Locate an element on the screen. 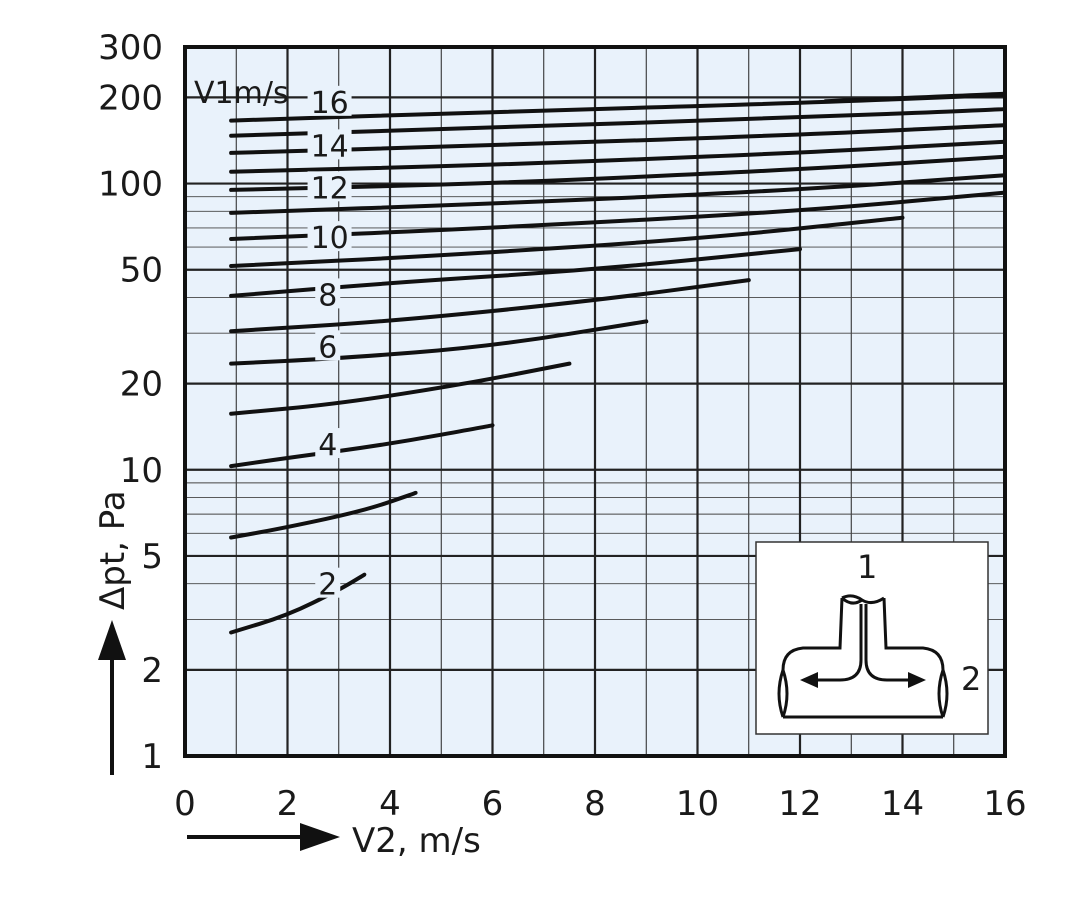 The image size is (1080, 923). x-tick-labels: 0 2 4 6 8 10 12 14 16 is located at coordinates (600, 804).